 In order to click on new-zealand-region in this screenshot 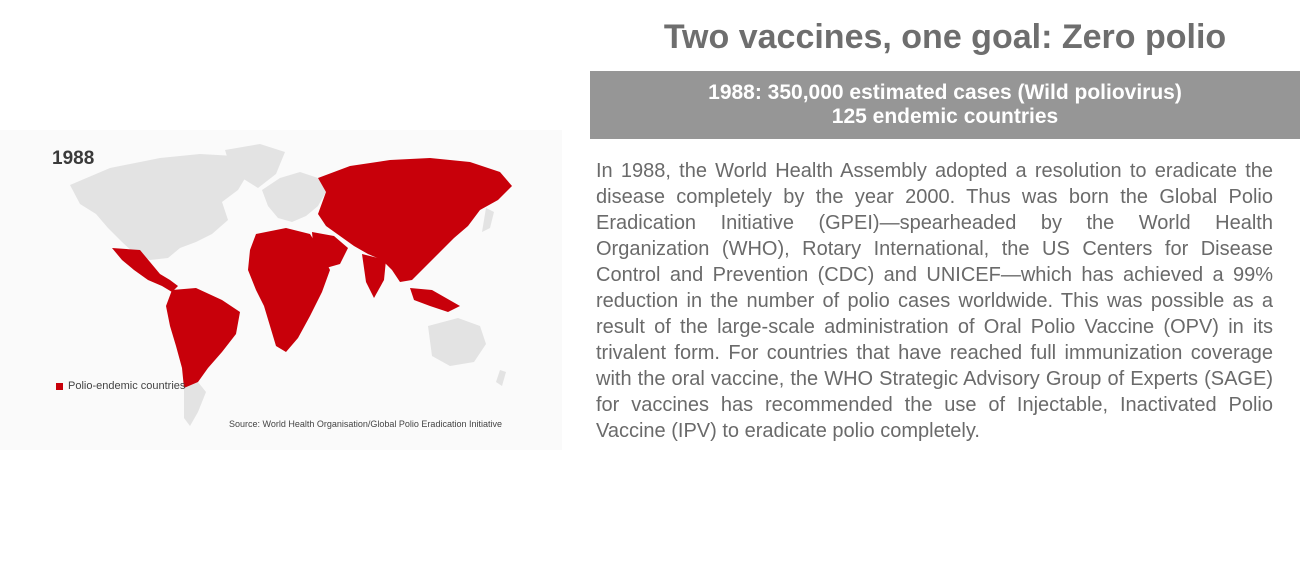, I will do `click(501, 378)`.